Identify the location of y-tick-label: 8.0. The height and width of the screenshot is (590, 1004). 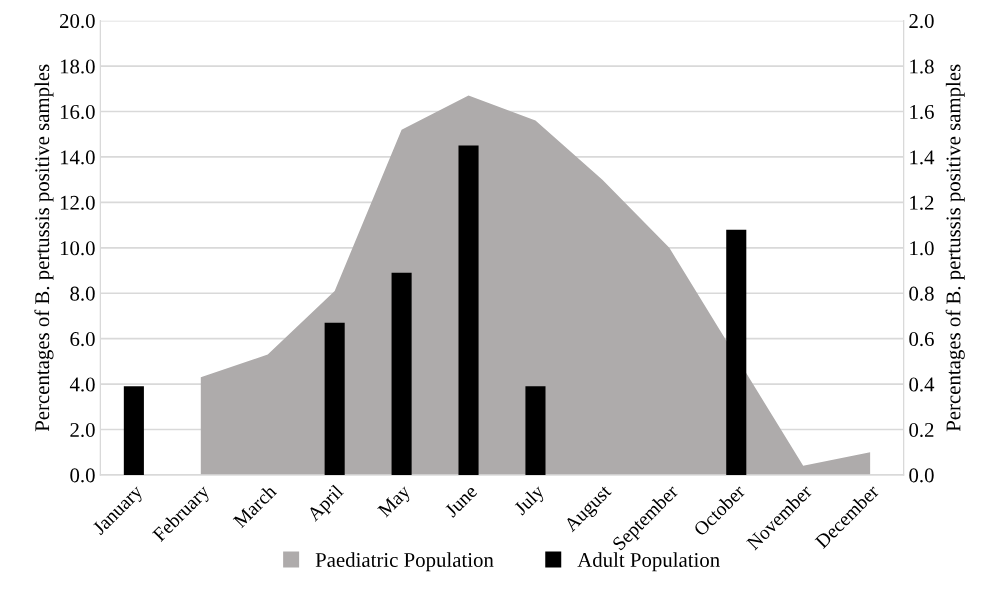
(82, 293).